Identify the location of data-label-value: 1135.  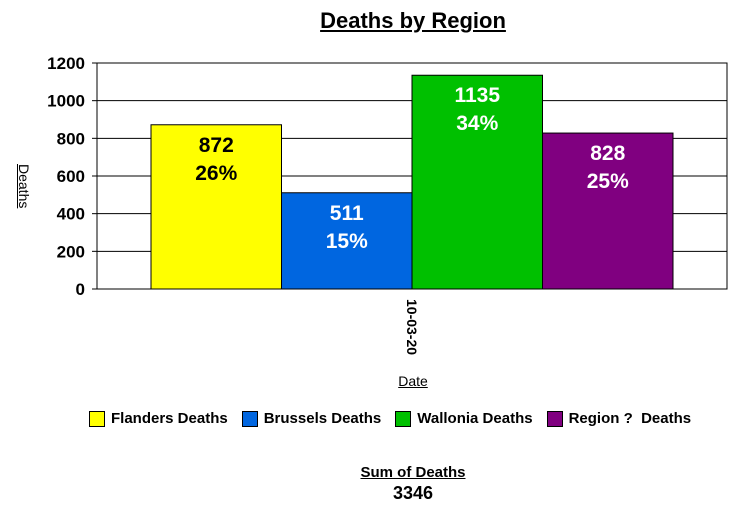
(477, 95).